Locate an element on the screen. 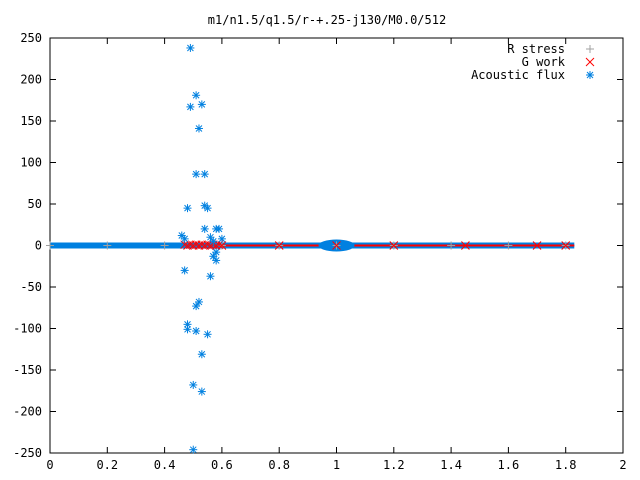 This screenshot has width=640, height=480. y-tick-label: -200 is located at coordinates (27, 412).